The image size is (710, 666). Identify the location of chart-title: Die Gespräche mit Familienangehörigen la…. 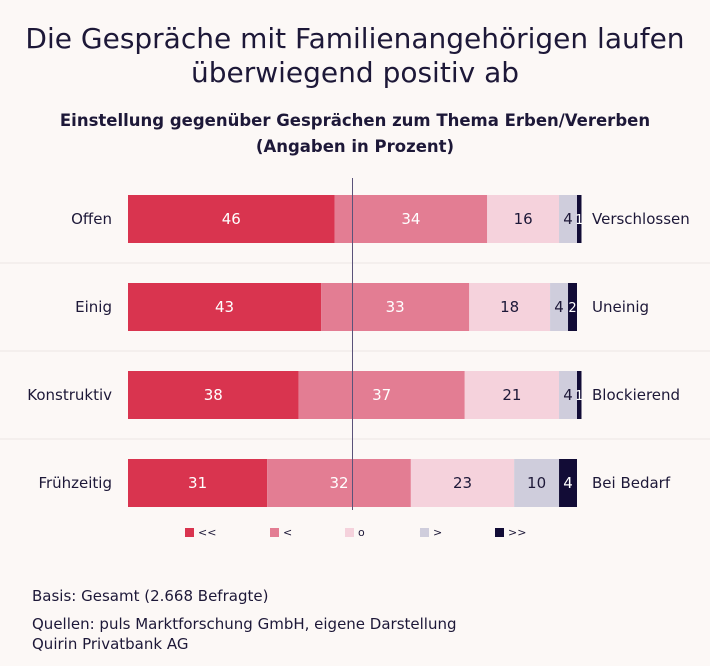
(355, 56).